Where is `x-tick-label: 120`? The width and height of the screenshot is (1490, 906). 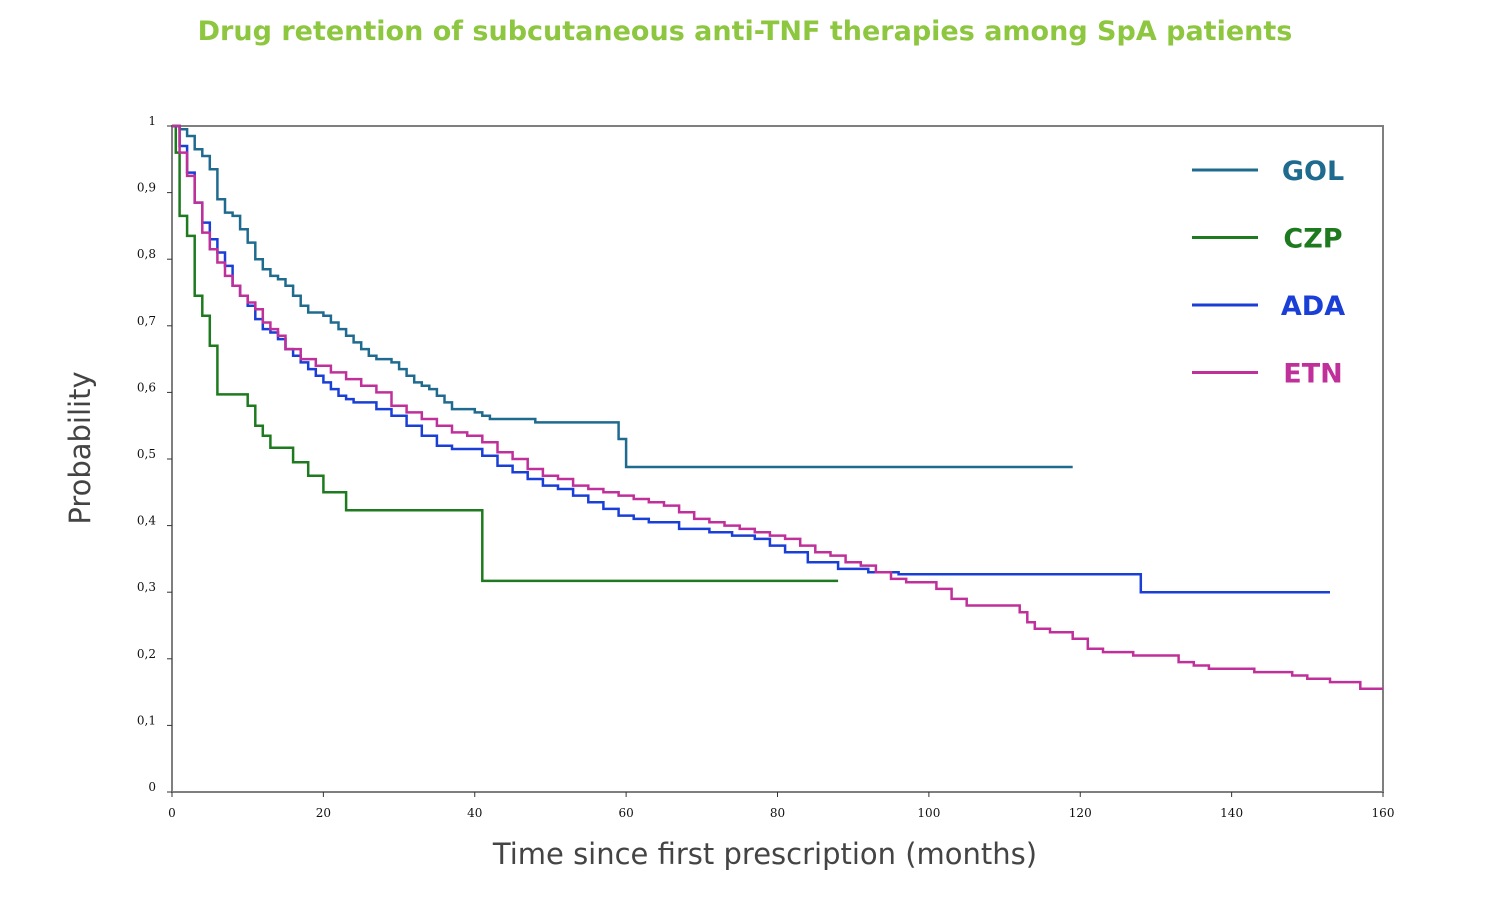 x-tick-label: 120 is located at coordinates (1080, 813).